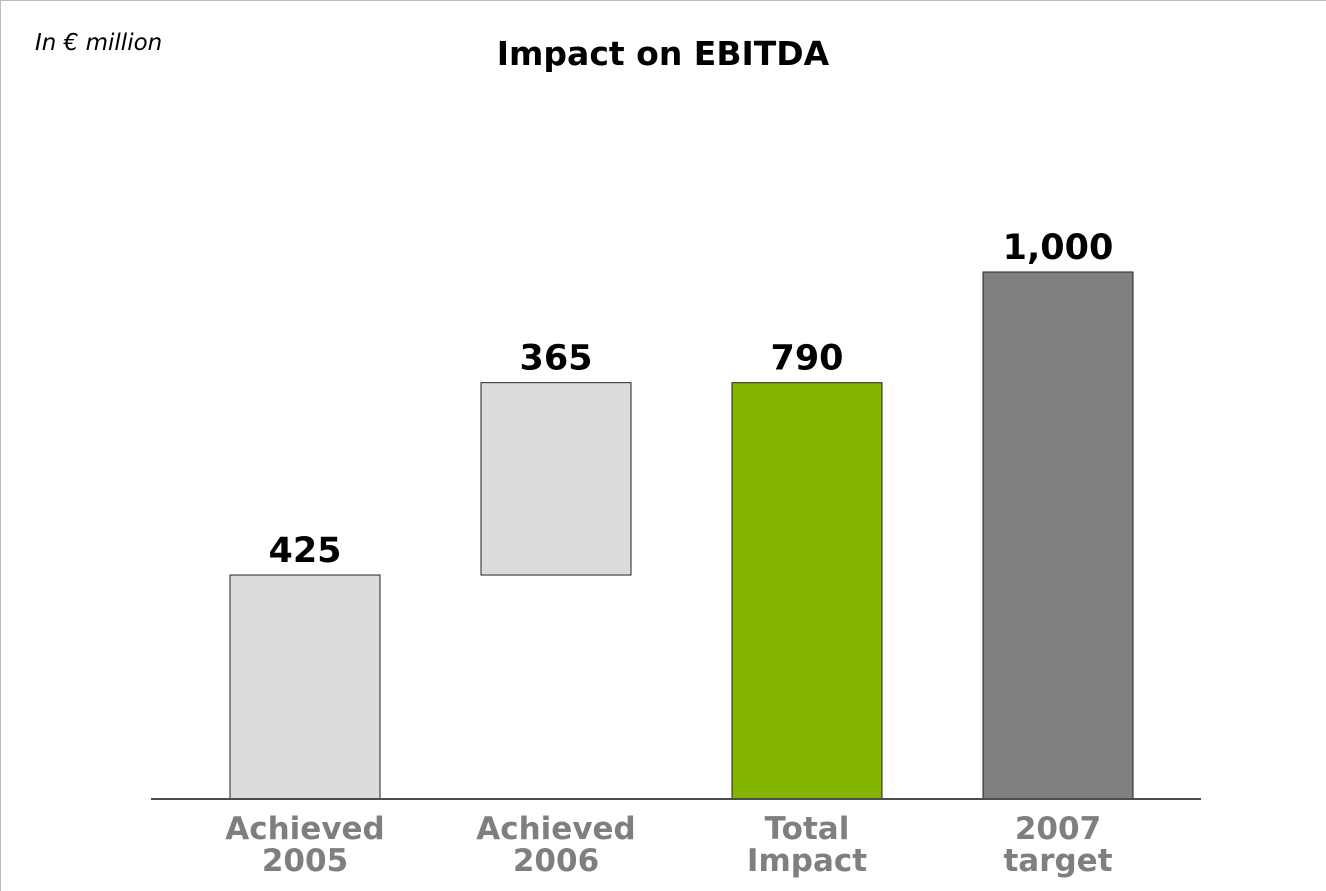  Describe the element at coordinates (556, 861) in the screenshot. I see `category-label: 2006` at that location.